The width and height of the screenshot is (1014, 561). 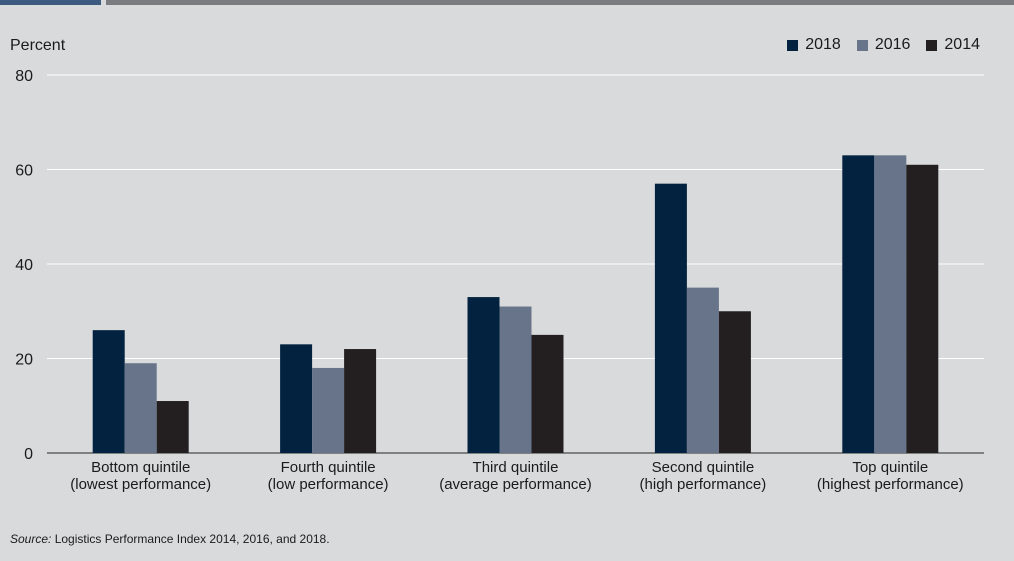 I want to click on x-tick-label: Fourth quintile, so click(x=328, y=467).